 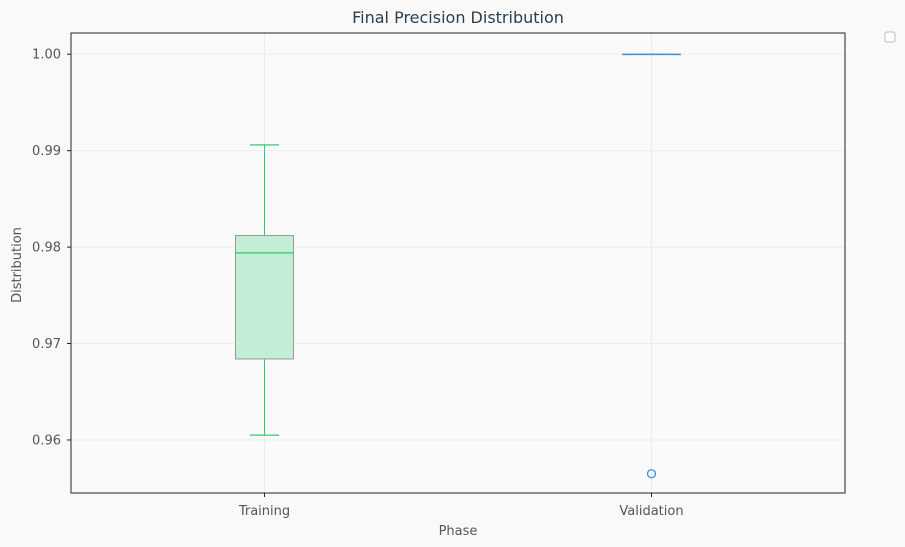 I want to click on legend, so click(x=890, y=37).